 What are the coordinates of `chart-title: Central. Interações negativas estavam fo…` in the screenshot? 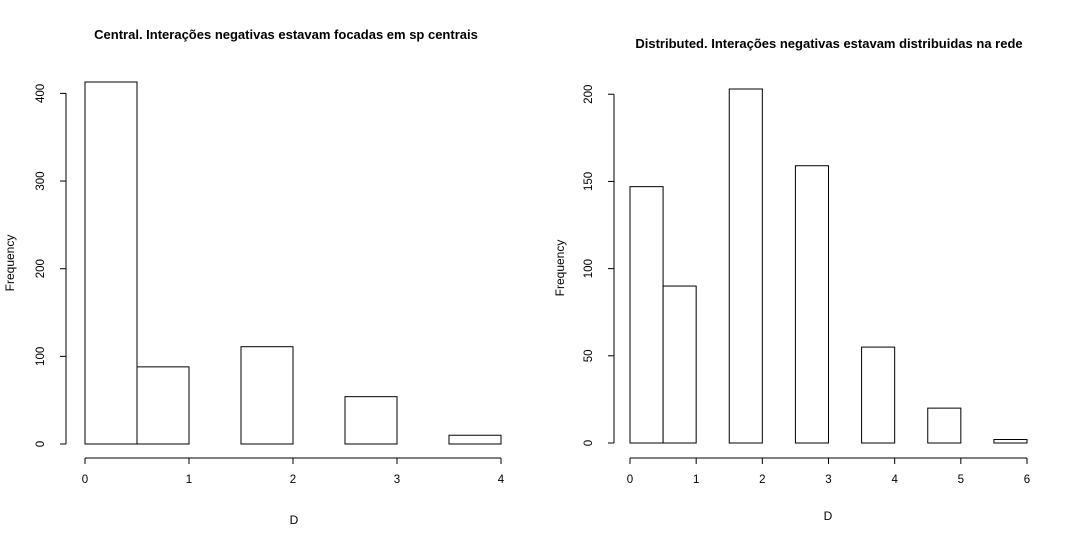 It's located at (286, 34).